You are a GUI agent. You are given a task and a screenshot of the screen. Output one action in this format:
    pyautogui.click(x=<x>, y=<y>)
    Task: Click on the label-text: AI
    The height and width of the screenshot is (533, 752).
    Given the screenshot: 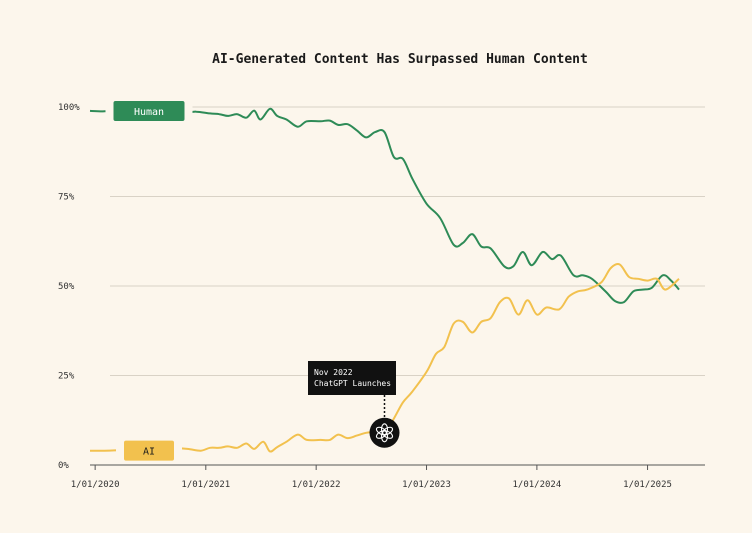 What is the action you would take?
    pyautogui.click(x=149, y=452)
    